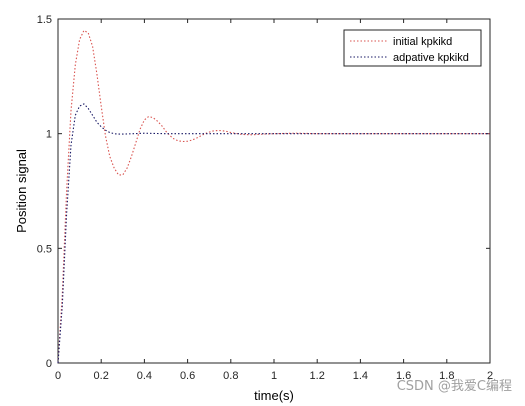  Describe the element at coordinates (187, 376) in the screenshot. I see `x-tick-label: 0.6` at that location.